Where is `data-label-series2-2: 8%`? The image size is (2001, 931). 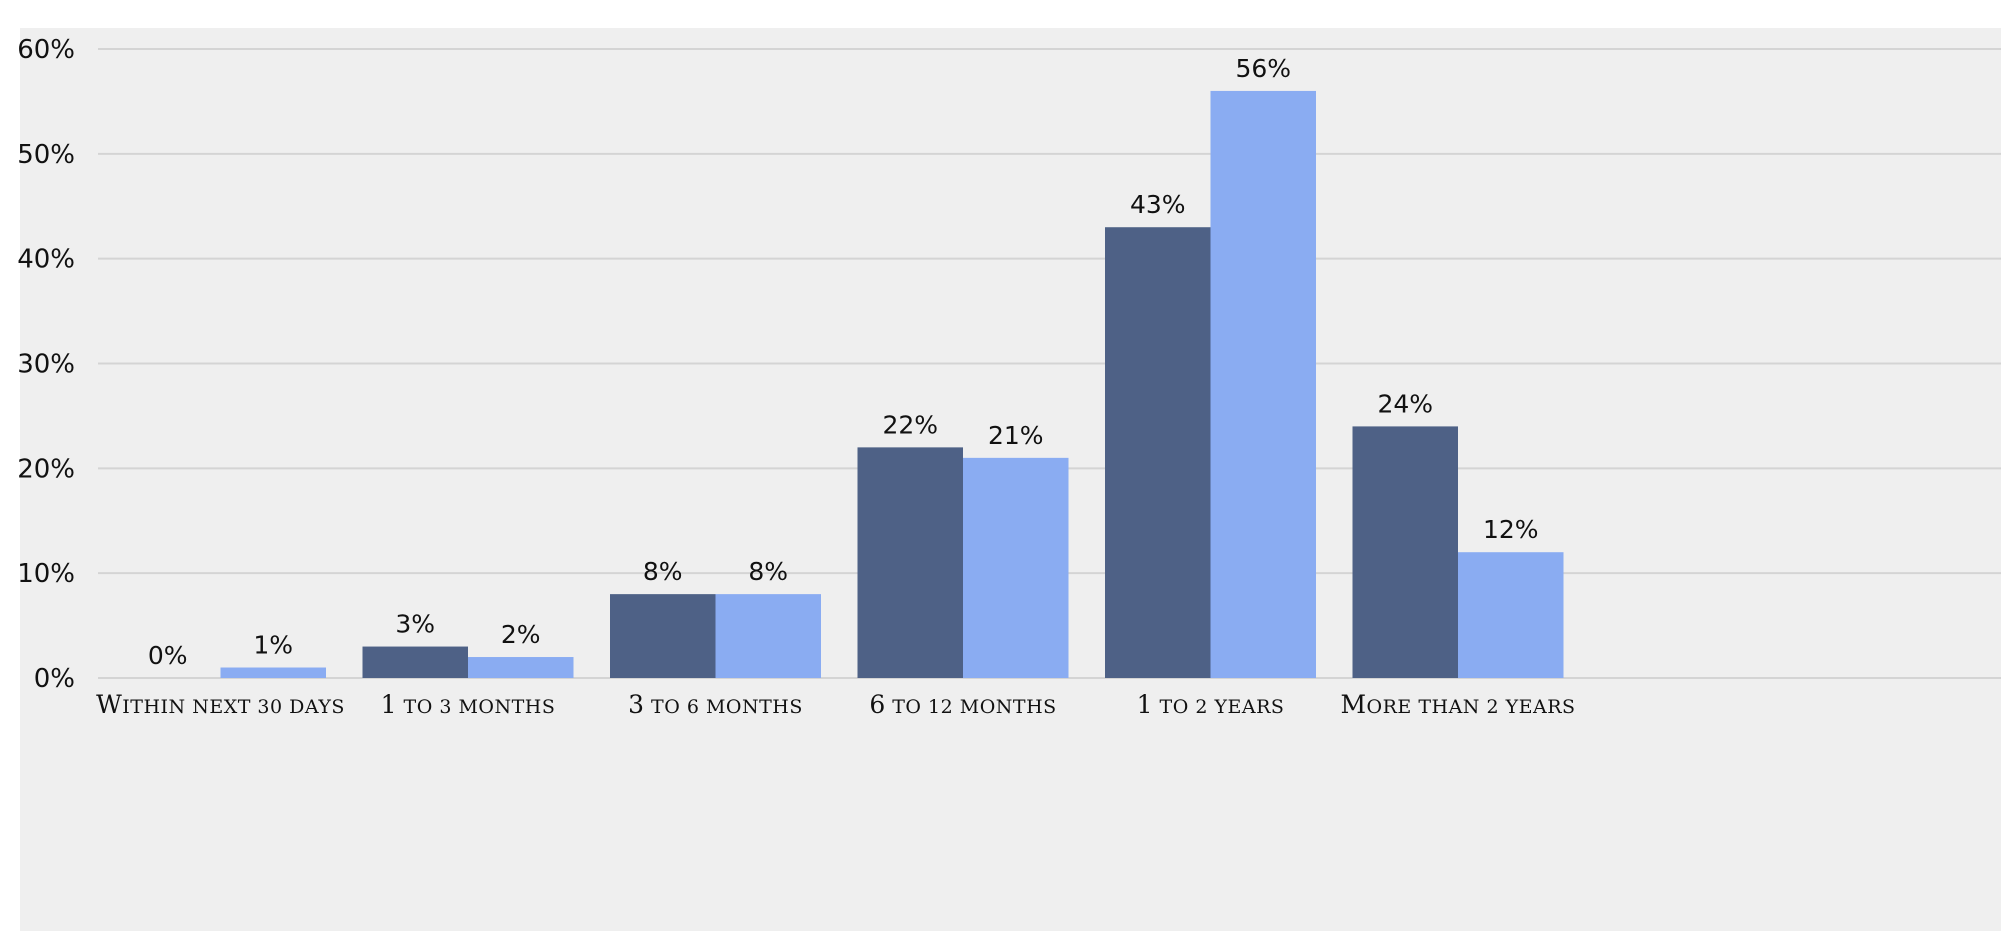
data-label-series2-2: 8% is located at coordinates (768, 571).